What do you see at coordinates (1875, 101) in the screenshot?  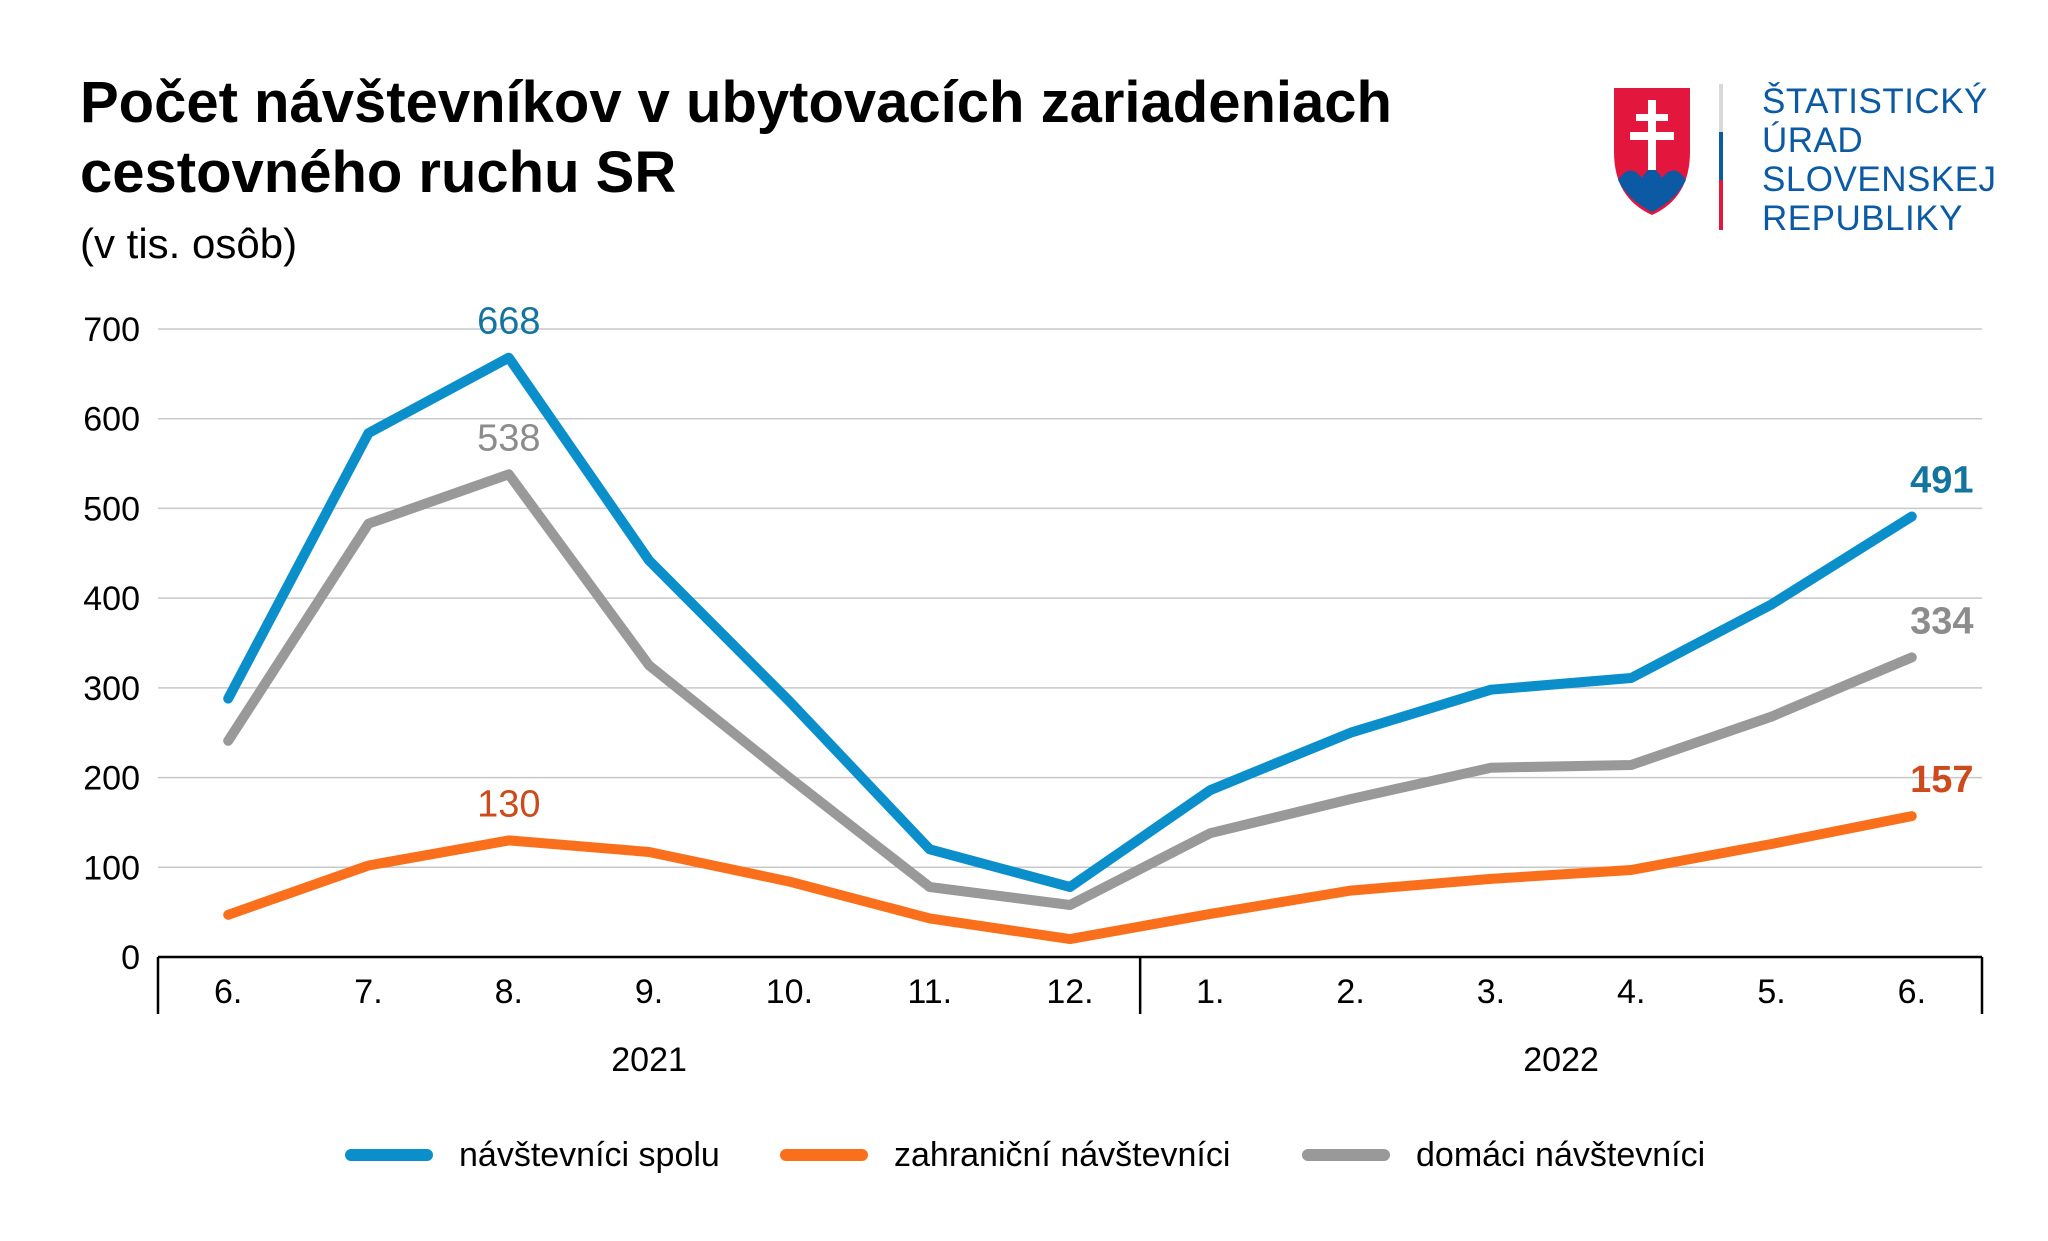 I see `logo-line-1: ŠTATISTICKÝ` at bounding box center [1875, 101].